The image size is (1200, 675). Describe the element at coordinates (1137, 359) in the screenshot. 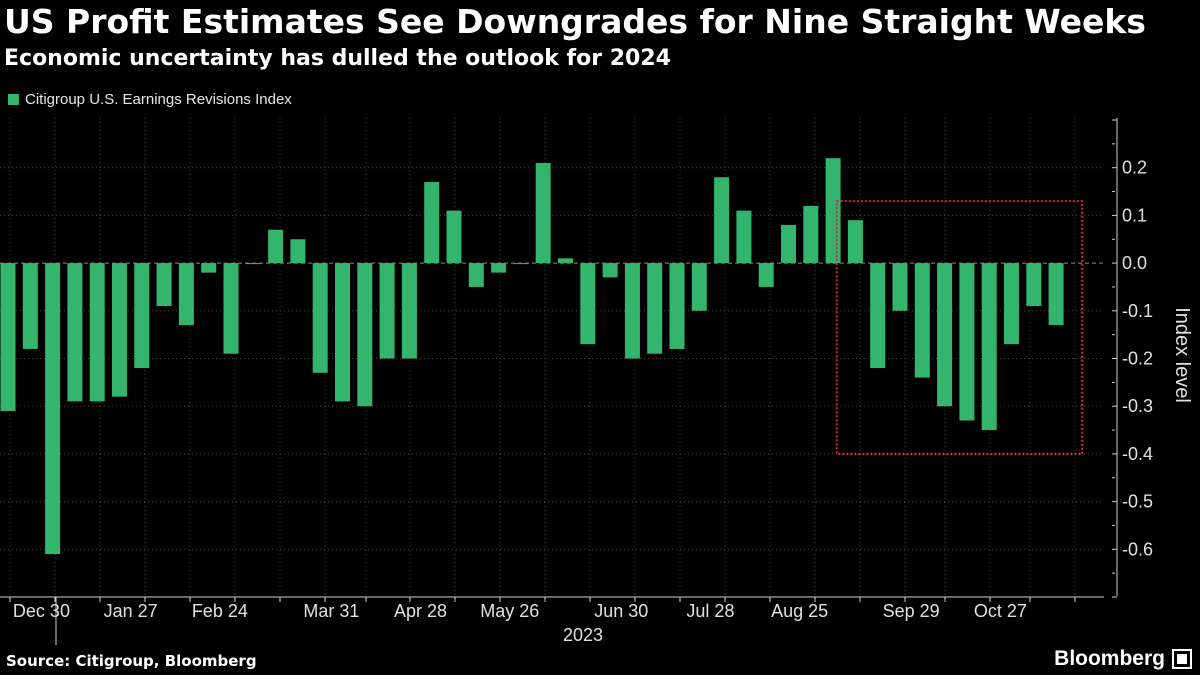

I see `y-tick-label: -0.2` at that location.